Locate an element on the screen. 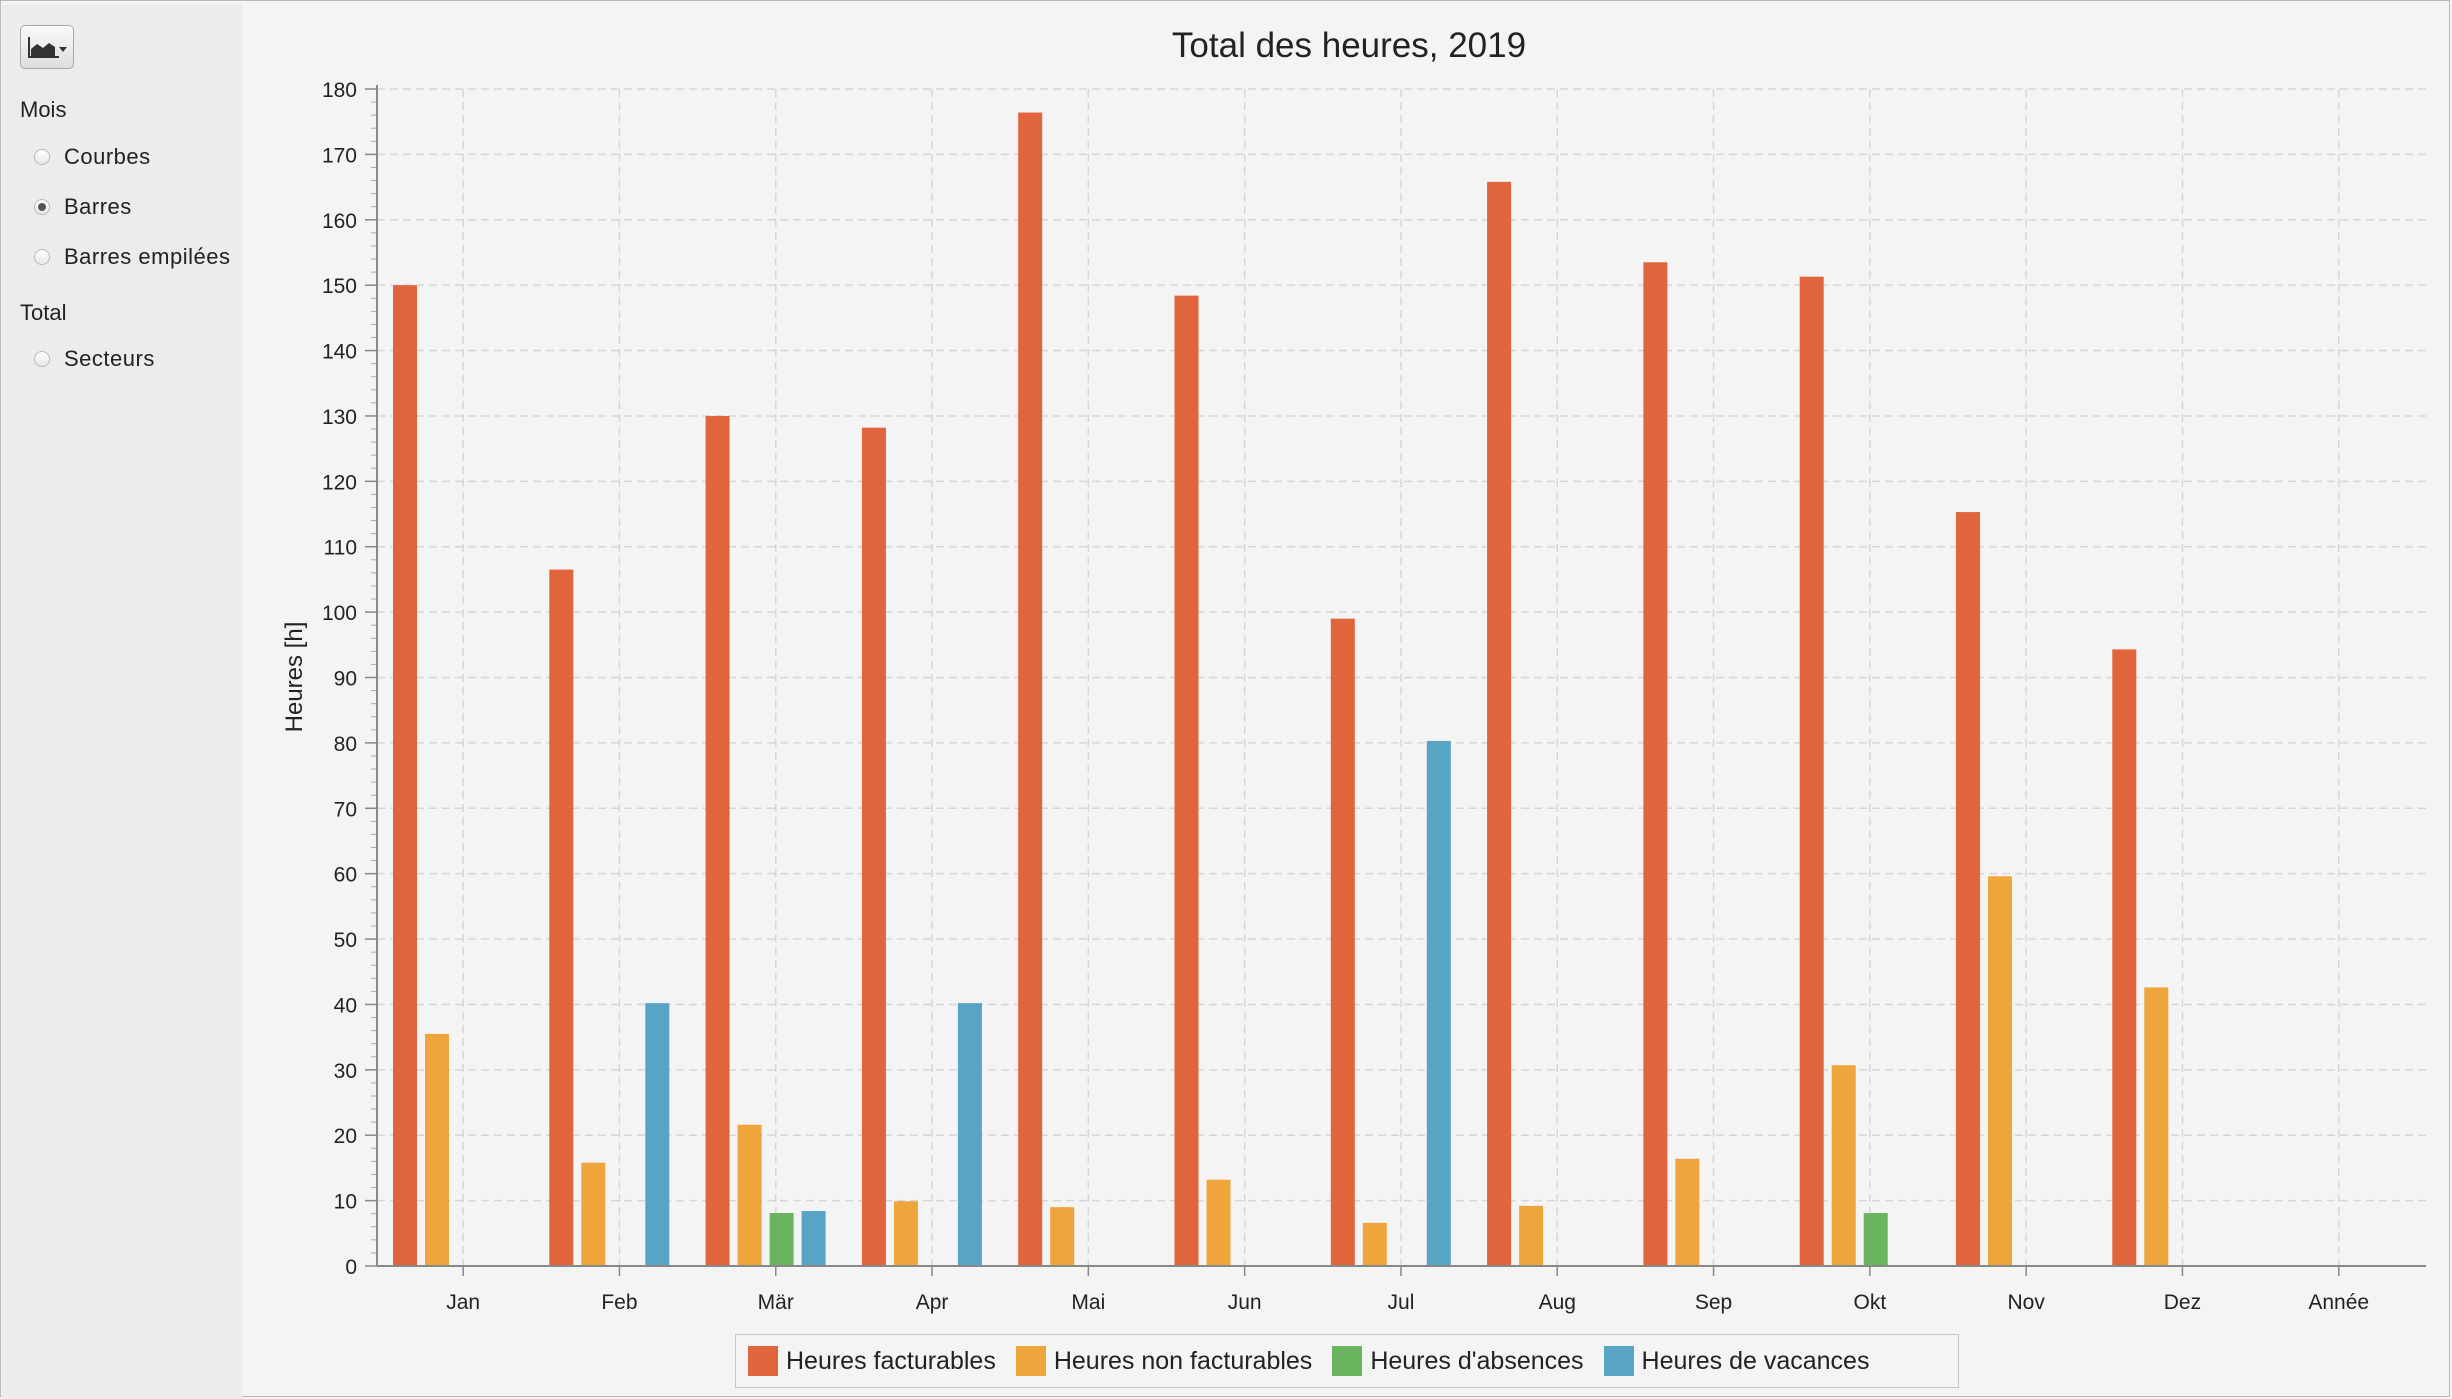 Image resolution: width=2452 pixels, height=1399 pixels. legend-item: Heures non facturables is located at coordinates (1164, 1361).